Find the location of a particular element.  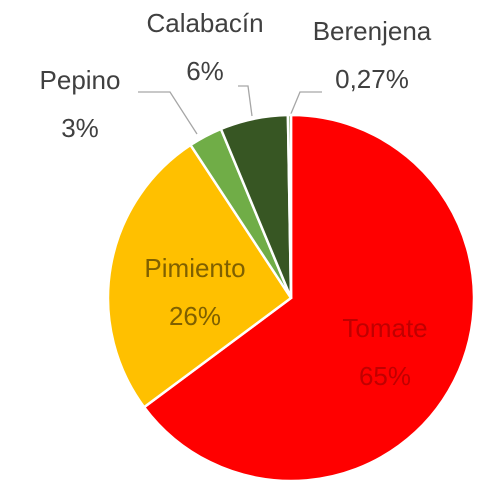

slice-value: 65% is located at coordinates (385, 376).